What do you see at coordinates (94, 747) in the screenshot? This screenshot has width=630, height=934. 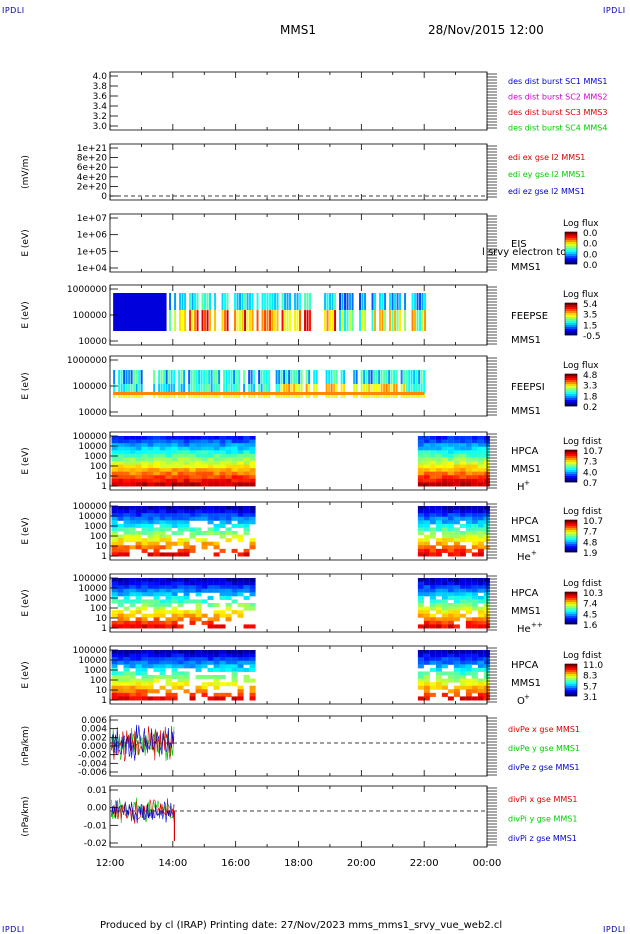 I see `ytick-label: 0.000` at bounding box center [94, 747].